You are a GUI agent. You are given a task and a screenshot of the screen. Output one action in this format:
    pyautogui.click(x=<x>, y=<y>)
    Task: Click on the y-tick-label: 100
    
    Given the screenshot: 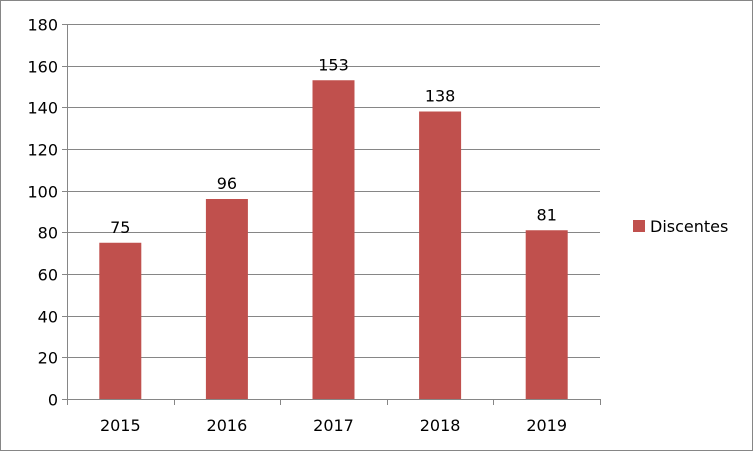 What is the action you would take?
    pyautogui.click(x=42, y=192)
    